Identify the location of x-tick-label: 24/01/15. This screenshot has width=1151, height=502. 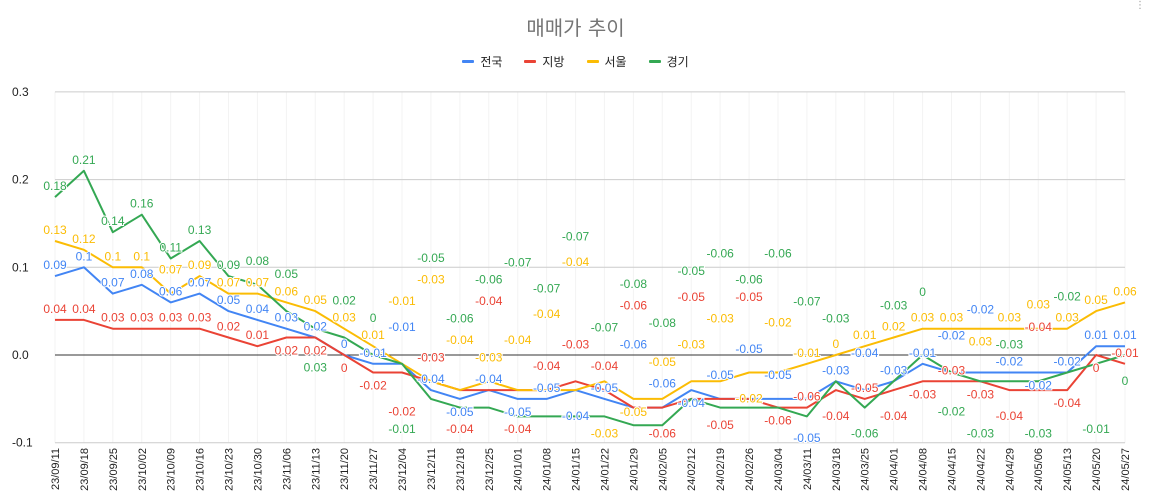
(577, 469).